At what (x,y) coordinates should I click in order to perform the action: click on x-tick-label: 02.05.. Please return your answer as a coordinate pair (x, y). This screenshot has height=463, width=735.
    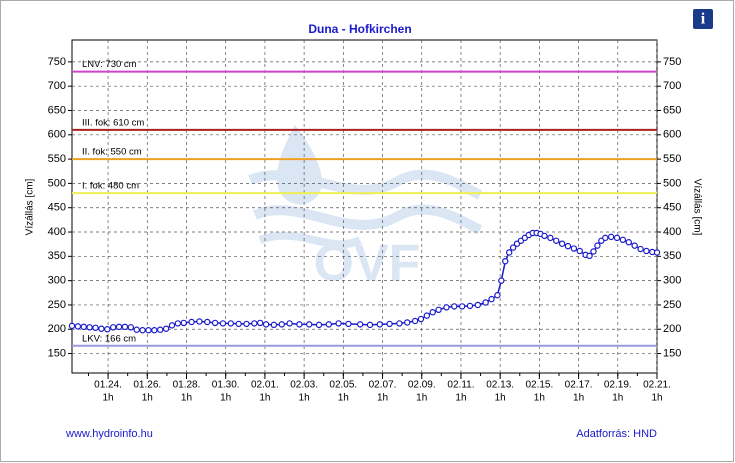
    Looking at the image, I should click on (343, 385).